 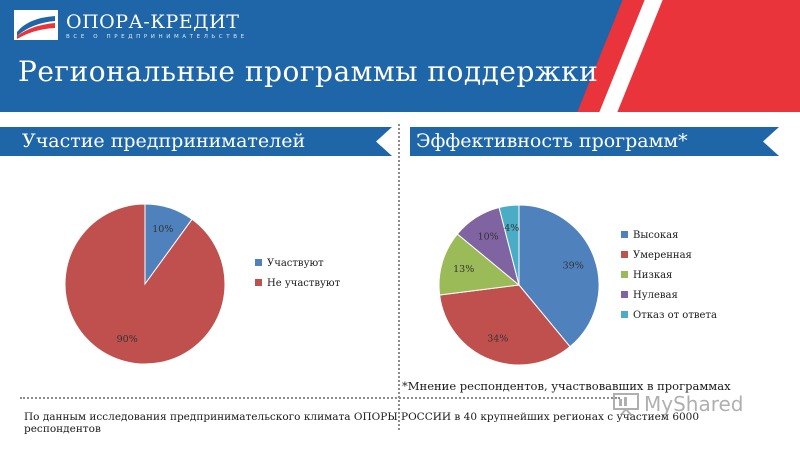 I want to click on logo-tagline: ВСЕ О ПРЕДПРИНИМАТЕЛЬСТВЕ, so click(x=157, y=36).